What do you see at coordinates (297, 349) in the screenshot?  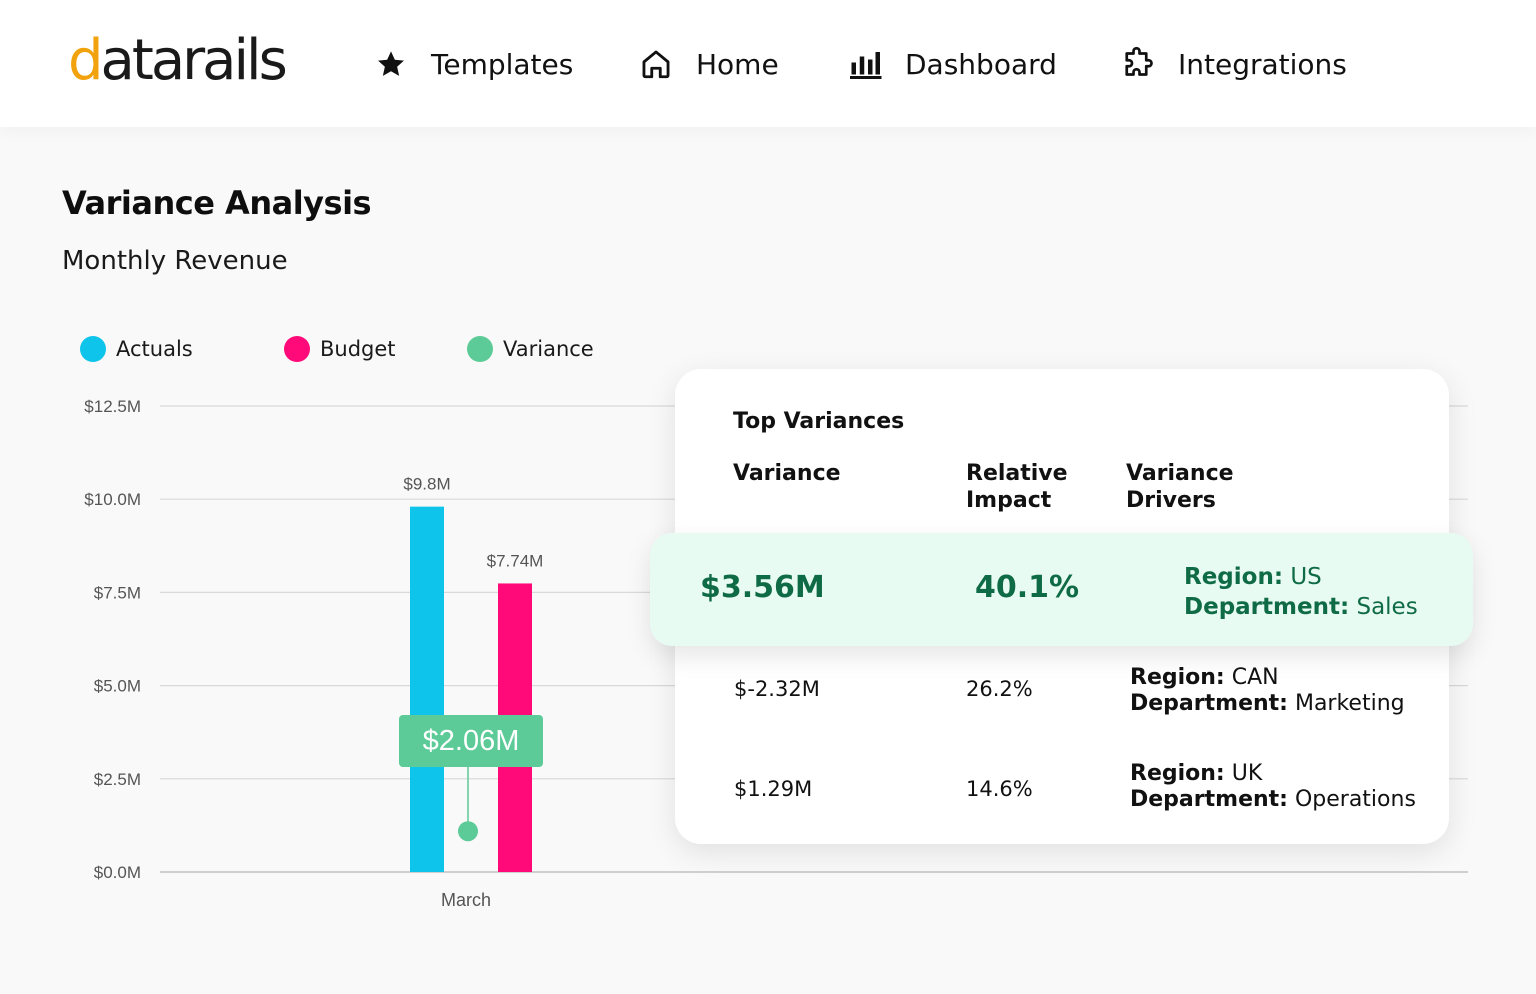 I see `legend-swatch-budget` at bounding box center [297, 349].